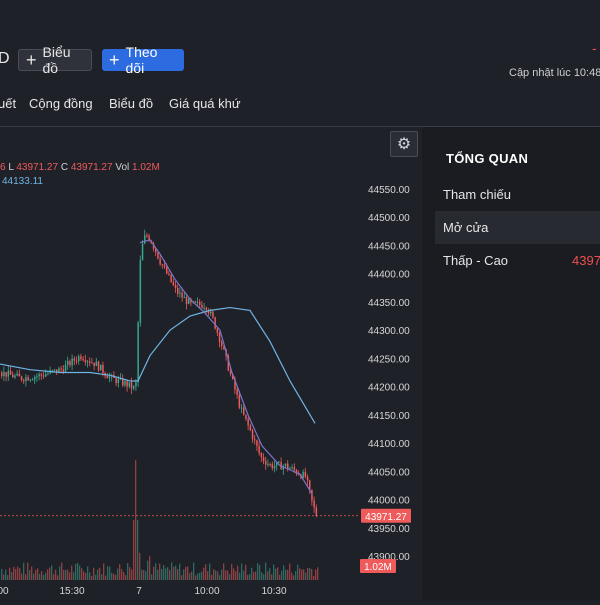 Image resolution: width=600 pixels, height=605 pixels. What do you see at coordinates (389, 472) in the screenshot?
I see `y-tick-label: 44050.00` at bounding box center [389, 472].